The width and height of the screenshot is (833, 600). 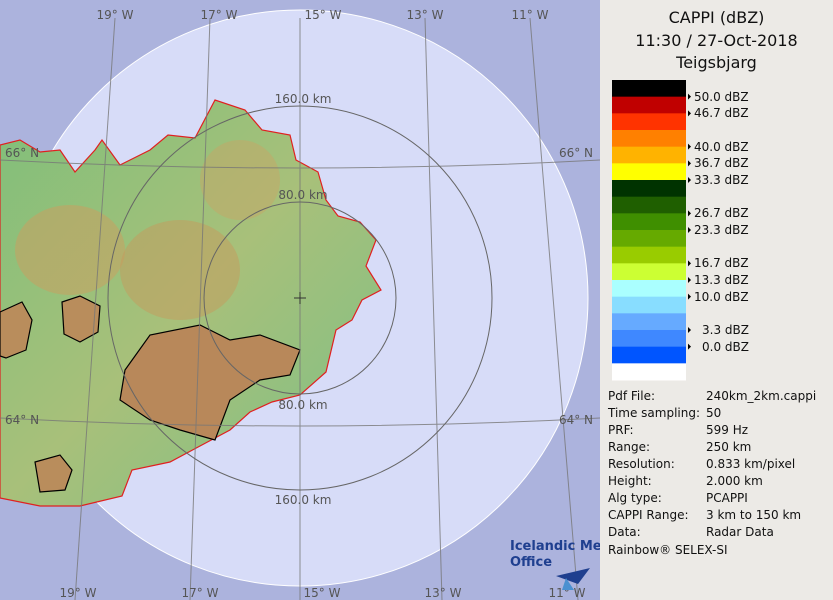 I want to click on color-scale, so click(x=651, y=230).